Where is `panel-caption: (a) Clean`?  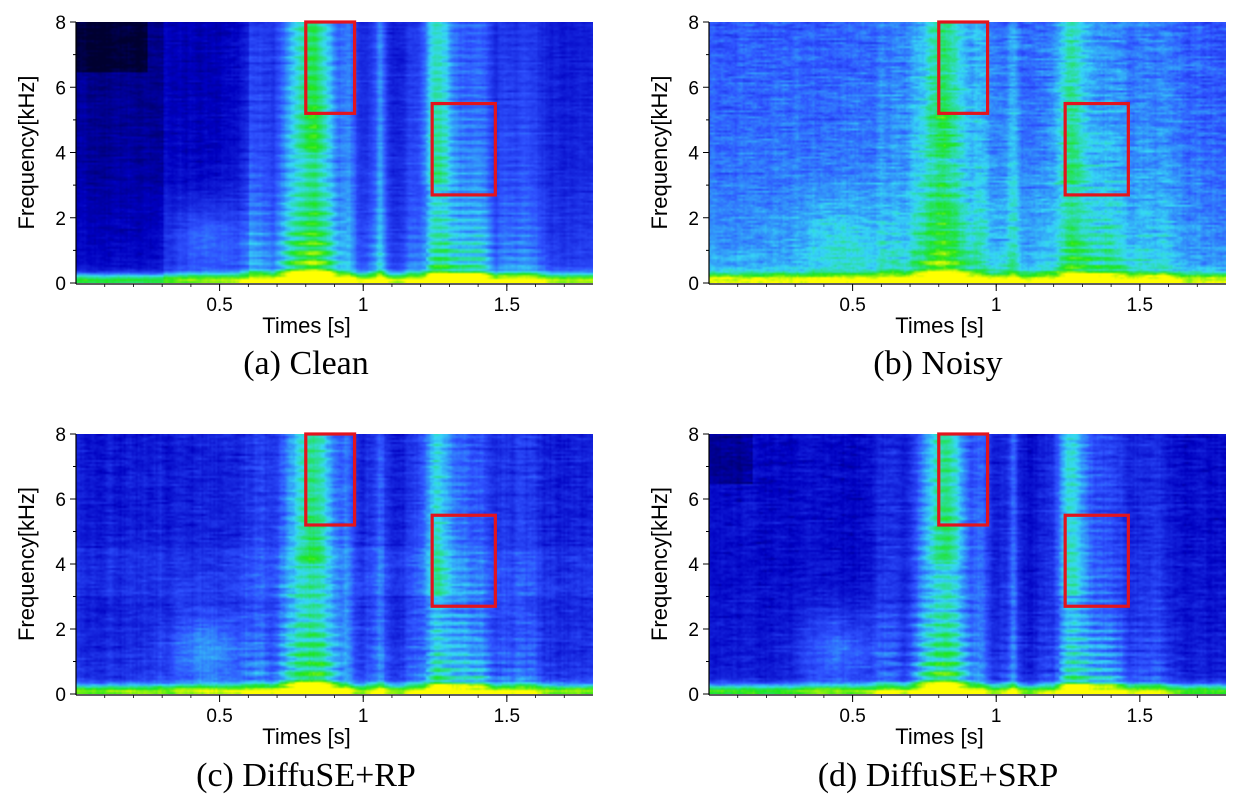 panel-caption: (a) Clean is located at coordinates (306, 363).